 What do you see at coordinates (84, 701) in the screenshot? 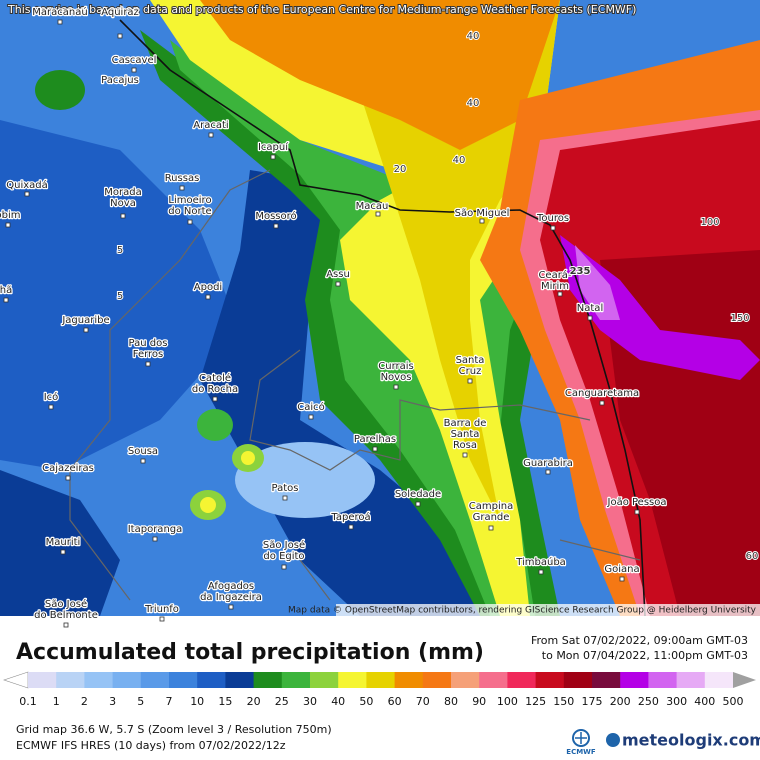
I see `legend-label: 2` at bounding box center [84, 701].